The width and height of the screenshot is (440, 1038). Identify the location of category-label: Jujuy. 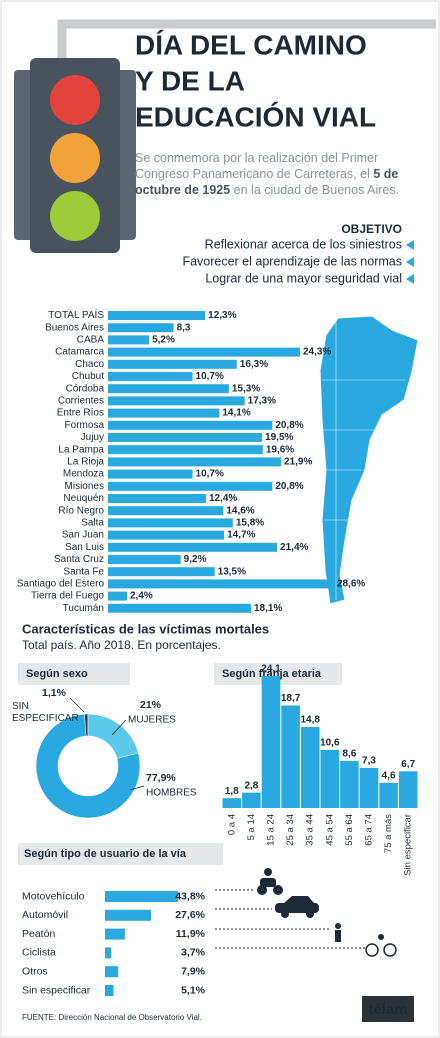
(92, 437).